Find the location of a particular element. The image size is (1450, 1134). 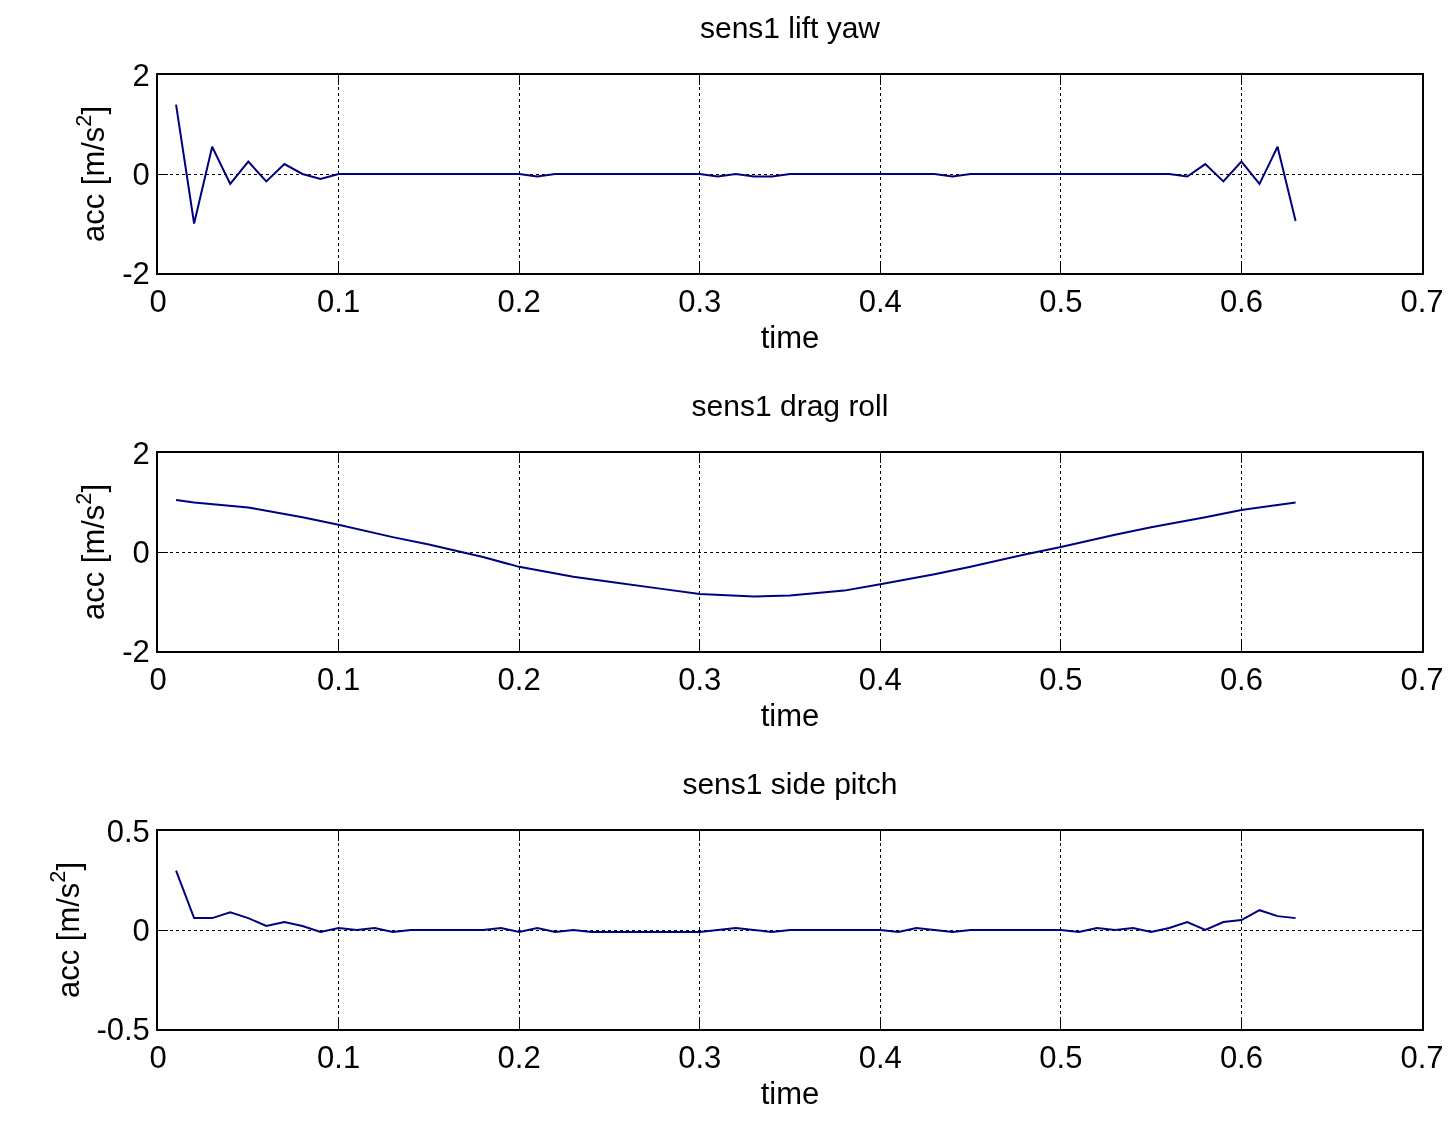

y-tick-label: -0.5 is located at coordinates (123, 1029).